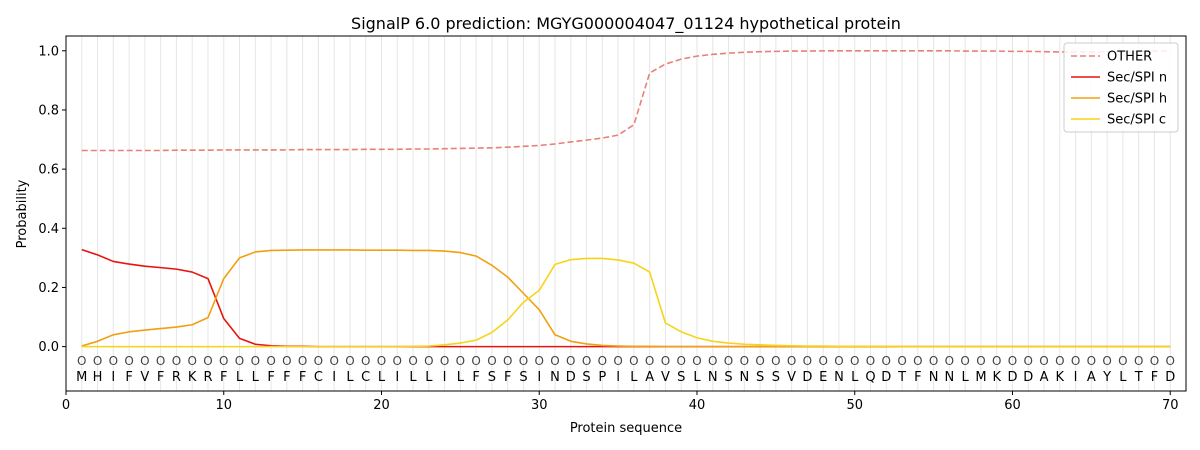 This screenshot has height=450, width=1200. I want to click on x-tick-label: 10, so click(223, 405).